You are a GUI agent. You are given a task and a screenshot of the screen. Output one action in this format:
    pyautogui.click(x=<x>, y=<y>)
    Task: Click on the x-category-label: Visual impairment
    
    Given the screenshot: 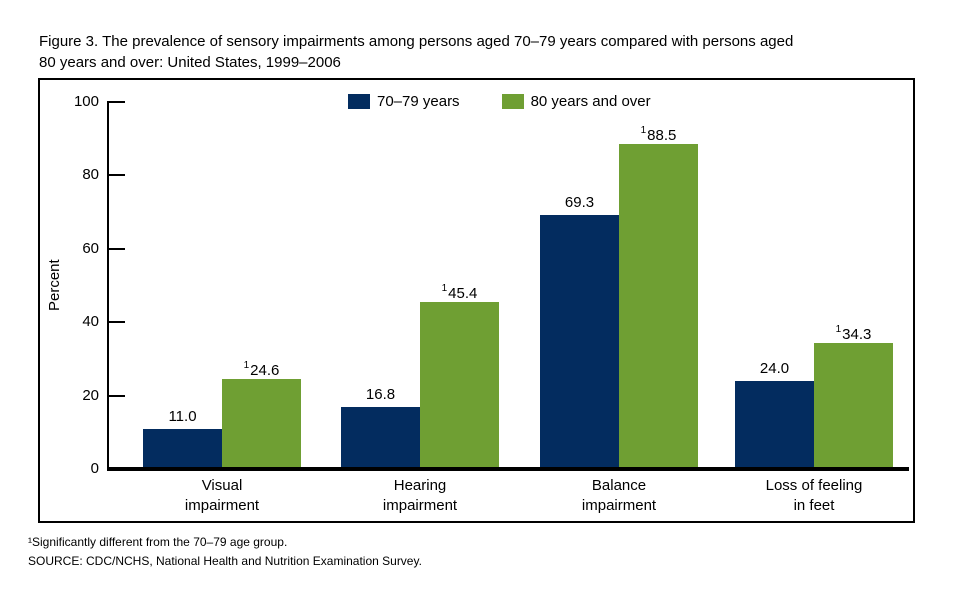 What is the action you would take?
    pyautogui.click(x=222, y=495)
    